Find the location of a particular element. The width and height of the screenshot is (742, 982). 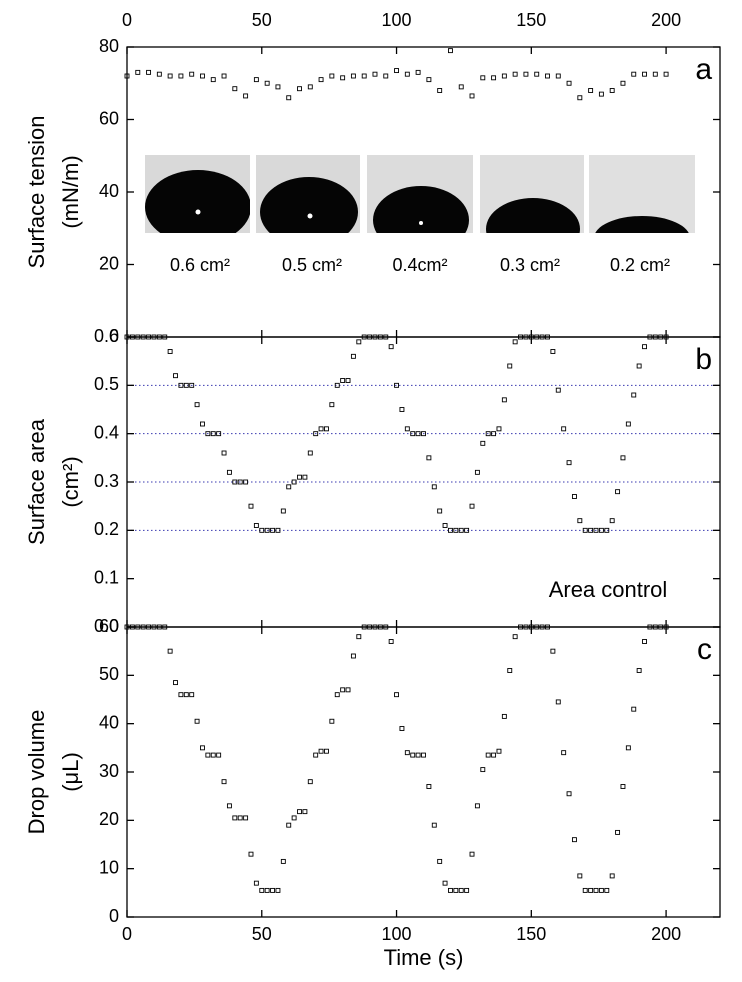

x-tick-label: 0 is located at coordinates (127, 20).